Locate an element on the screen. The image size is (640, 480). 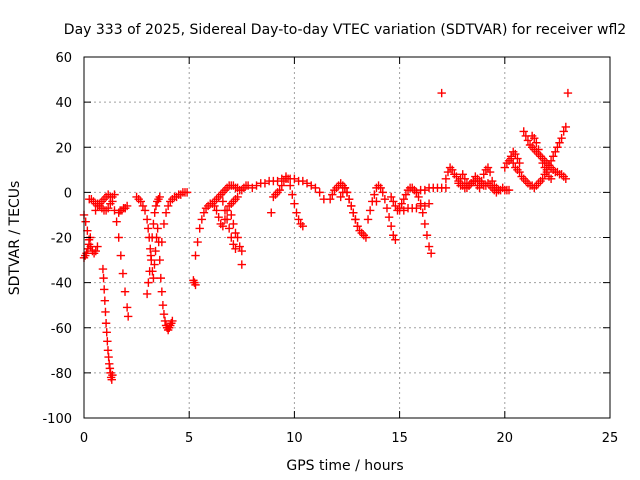
x-tick-label: 5 is located at coordinates (189, 438).